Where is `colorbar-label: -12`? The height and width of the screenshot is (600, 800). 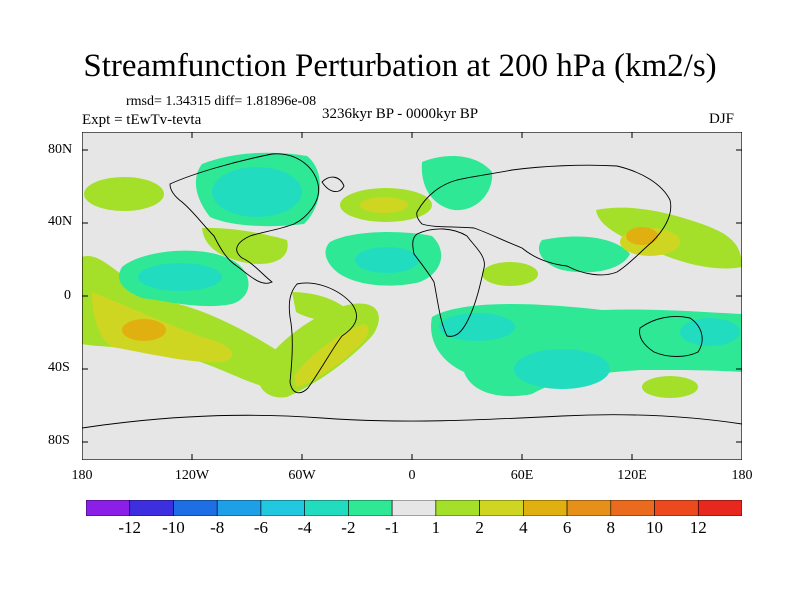 colorbar-label: -12 is located at coordinates (130, 527).